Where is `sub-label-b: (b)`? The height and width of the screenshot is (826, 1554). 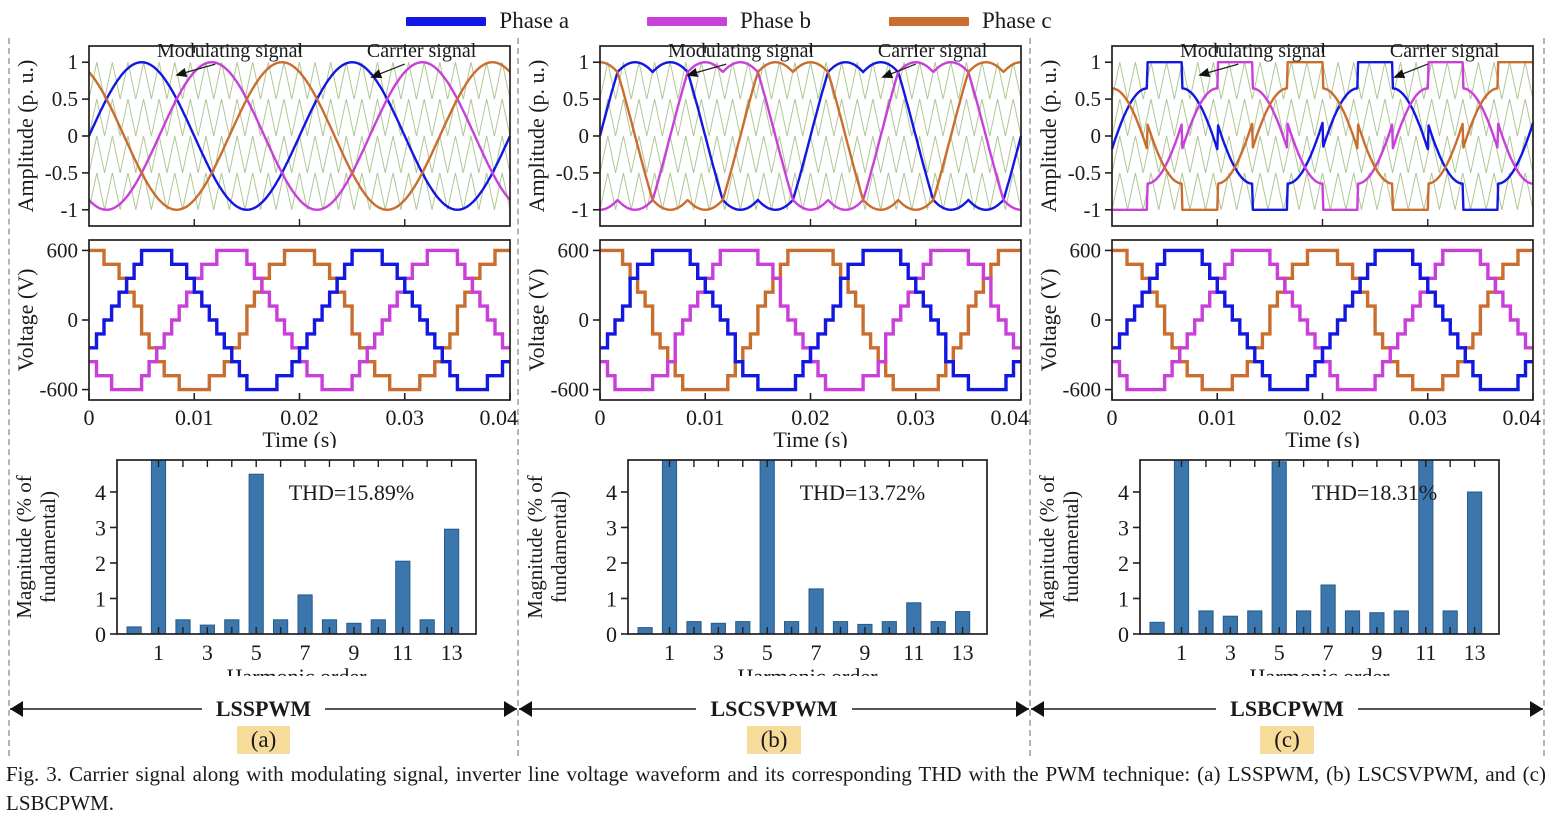 sub-label-b: (b) is located at coordinates (774, 740).